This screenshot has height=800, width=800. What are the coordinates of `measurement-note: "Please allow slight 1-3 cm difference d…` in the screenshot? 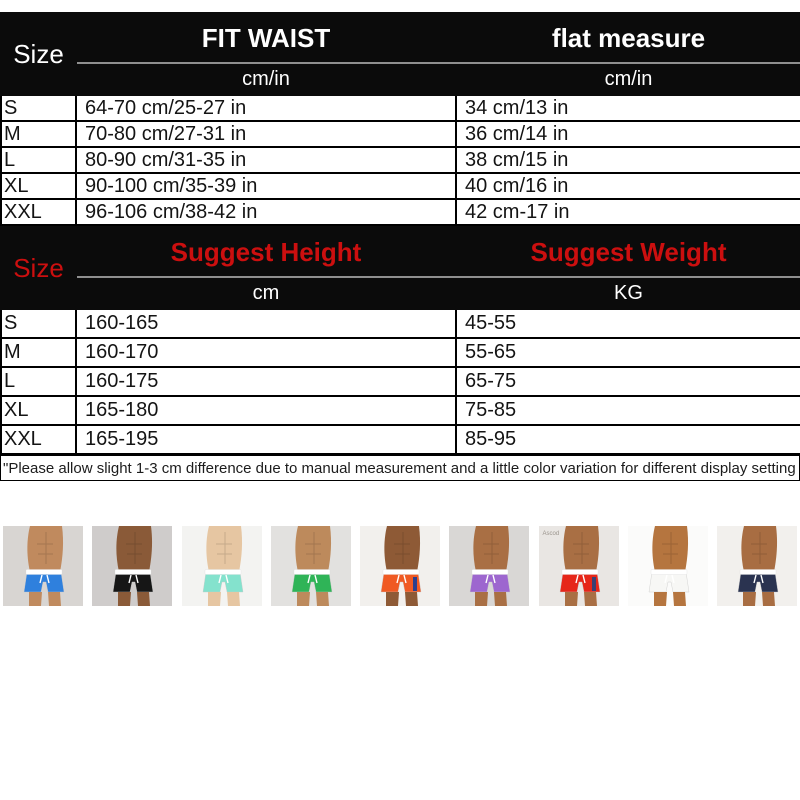 It's located at (401, 468).